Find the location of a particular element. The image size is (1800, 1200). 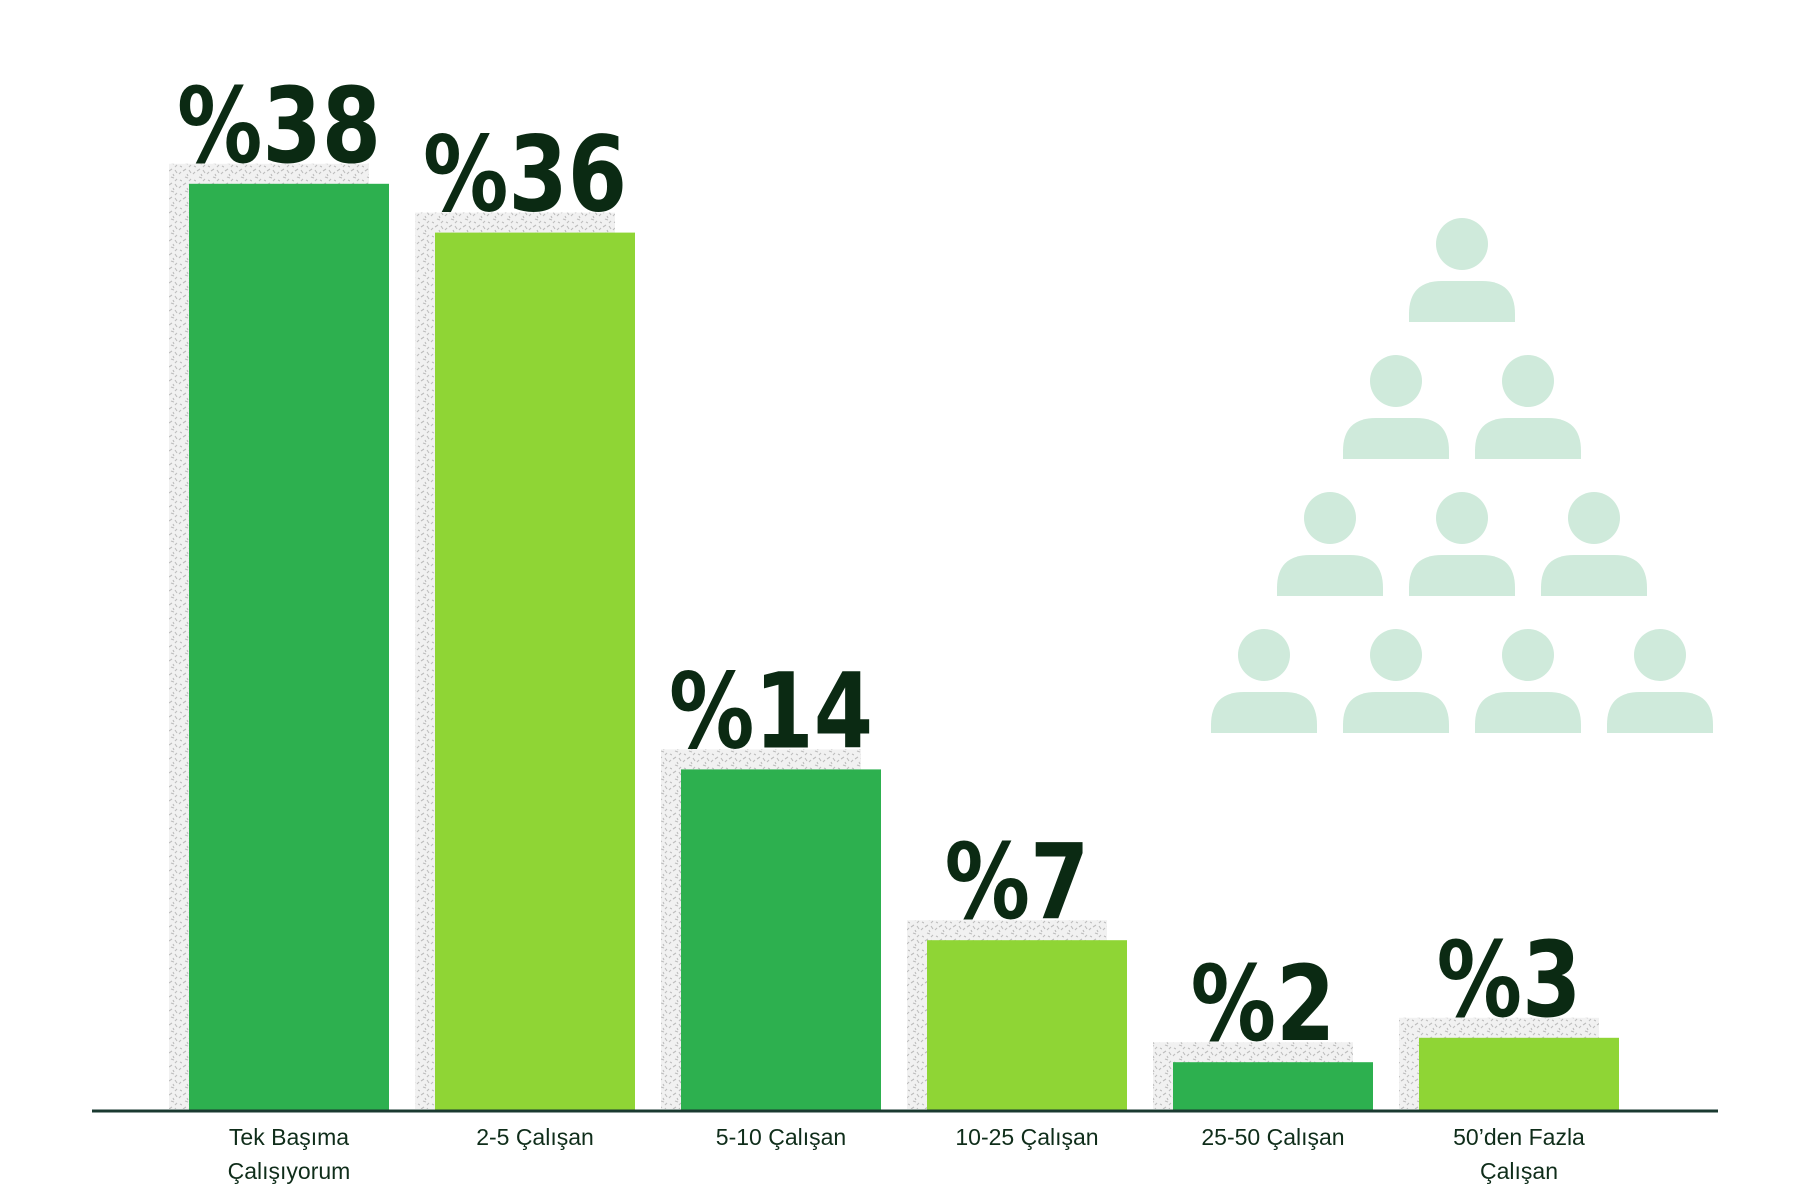

category-label: Tek Başıma Çalışıyorum is located at coordinates (289, 1154).